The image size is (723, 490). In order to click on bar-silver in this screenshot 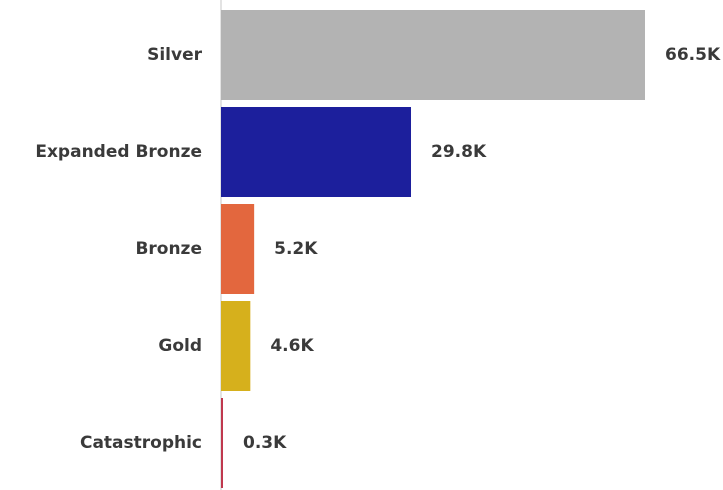, I will do `click(433, 55)`.